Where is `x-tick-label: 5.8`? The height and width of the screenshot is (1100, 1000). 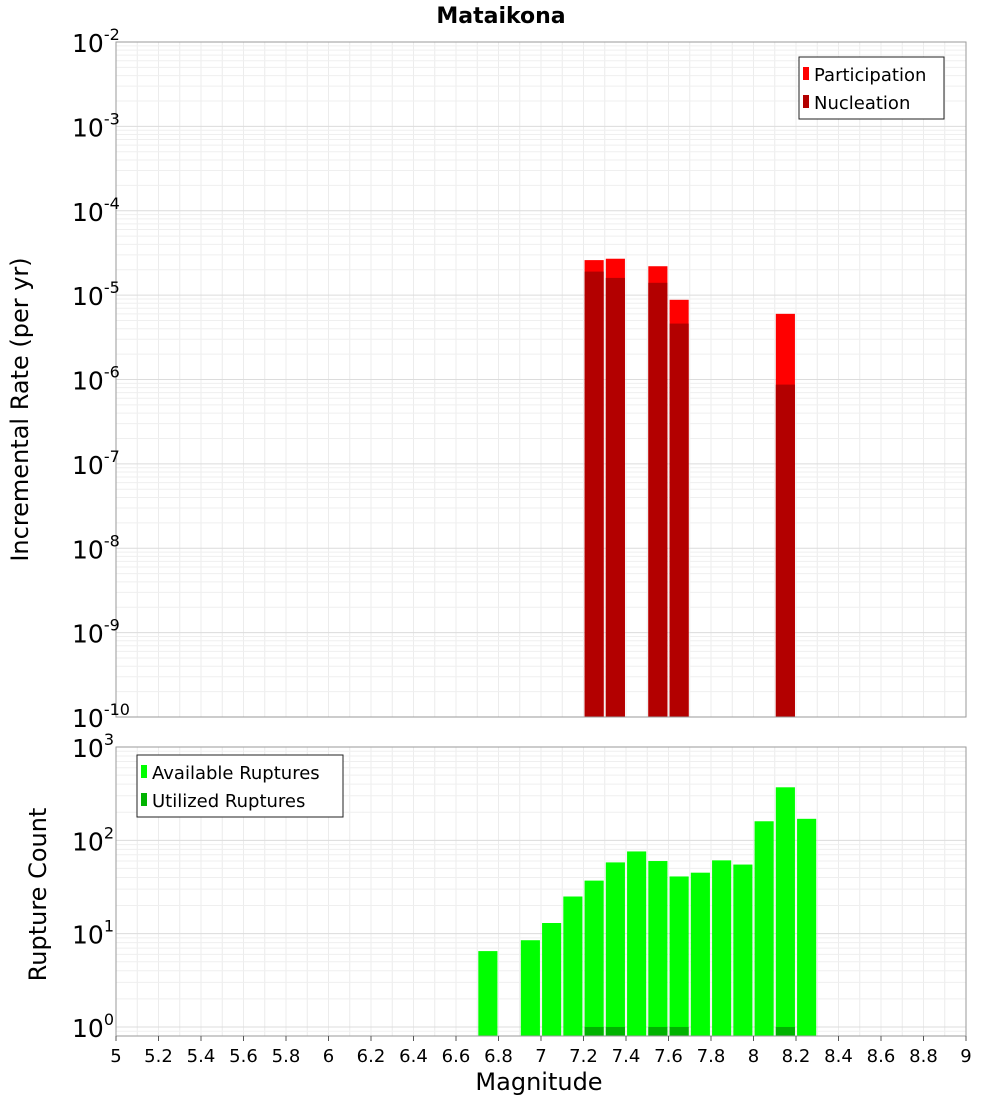
x-tick-label: 5.8 is located at coordinates (286, 1056).